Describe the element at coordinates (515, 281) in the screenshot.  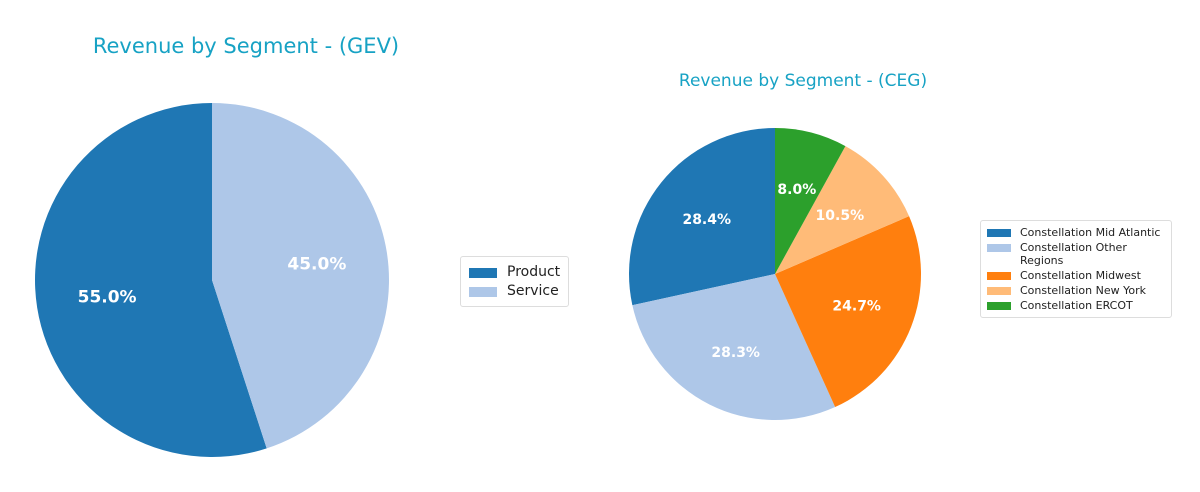
I see `legend-gev: Product Service` at that location.